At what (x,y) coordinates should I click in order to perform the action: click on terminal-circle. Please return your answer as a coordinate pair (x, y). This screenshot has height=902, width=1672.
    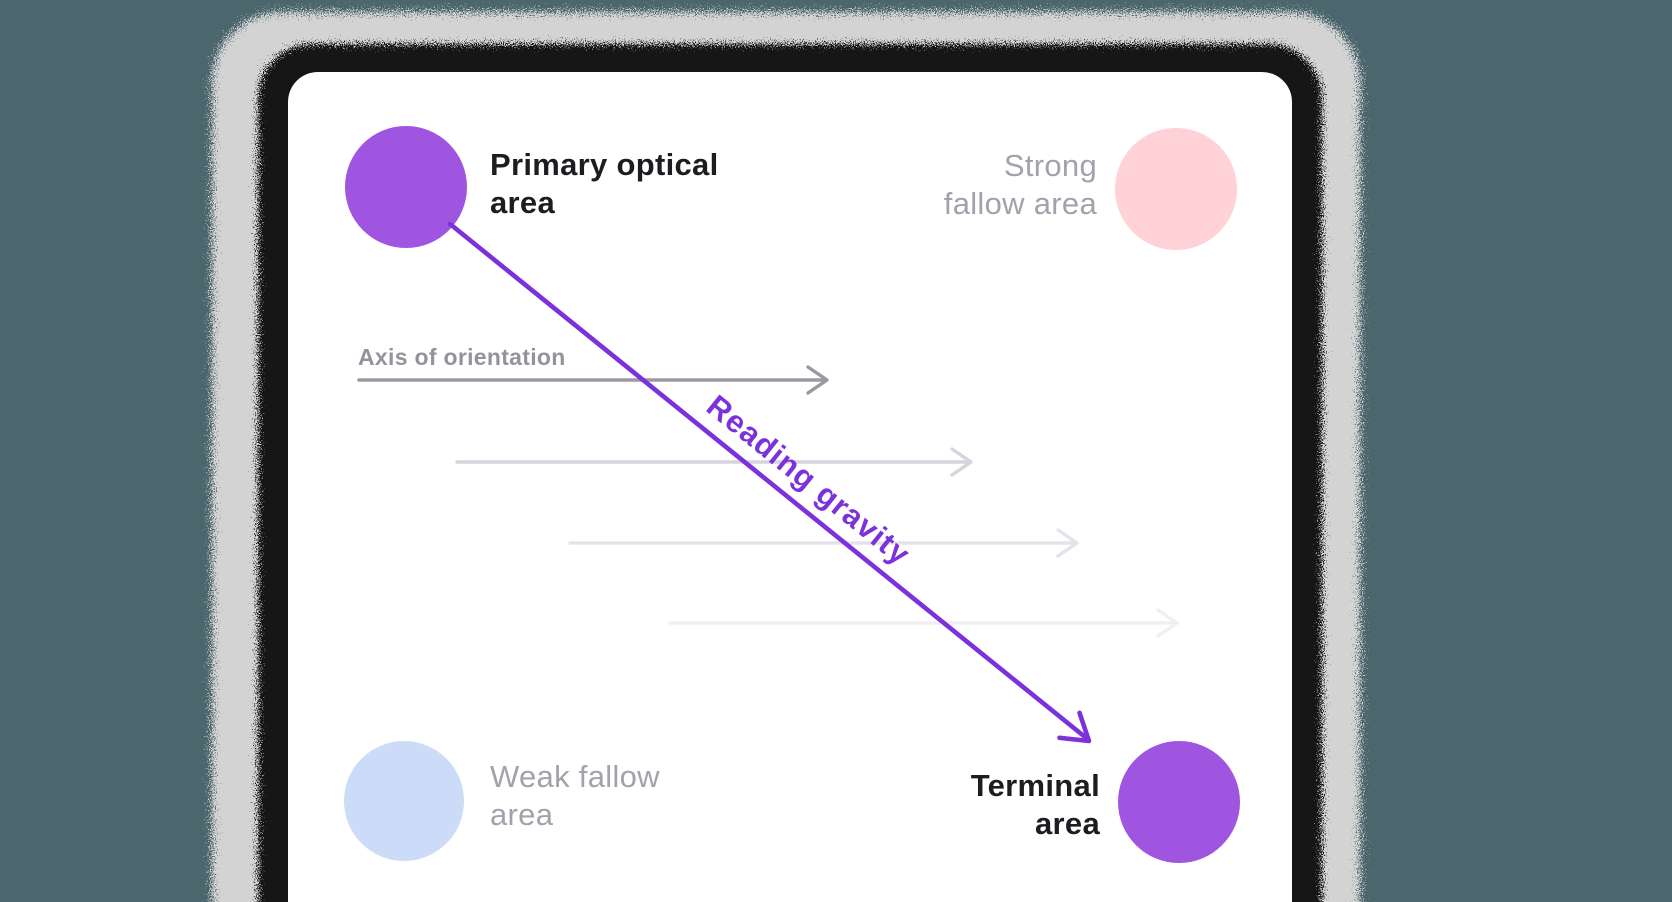
    Looking at the image, I should click on (1179, 802).